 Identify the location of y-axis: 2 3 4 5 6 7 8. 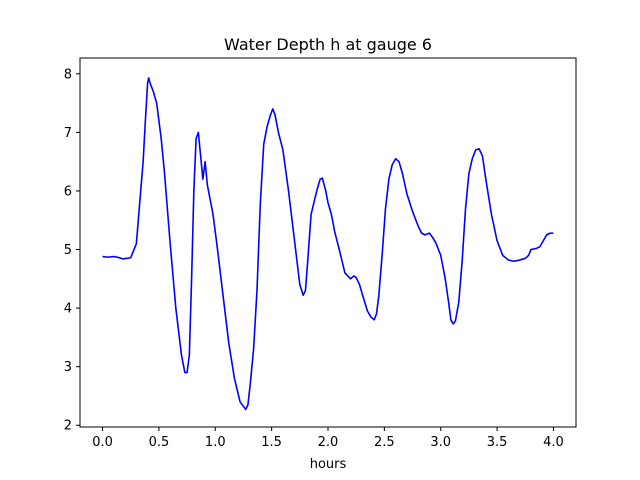
(72, 250).